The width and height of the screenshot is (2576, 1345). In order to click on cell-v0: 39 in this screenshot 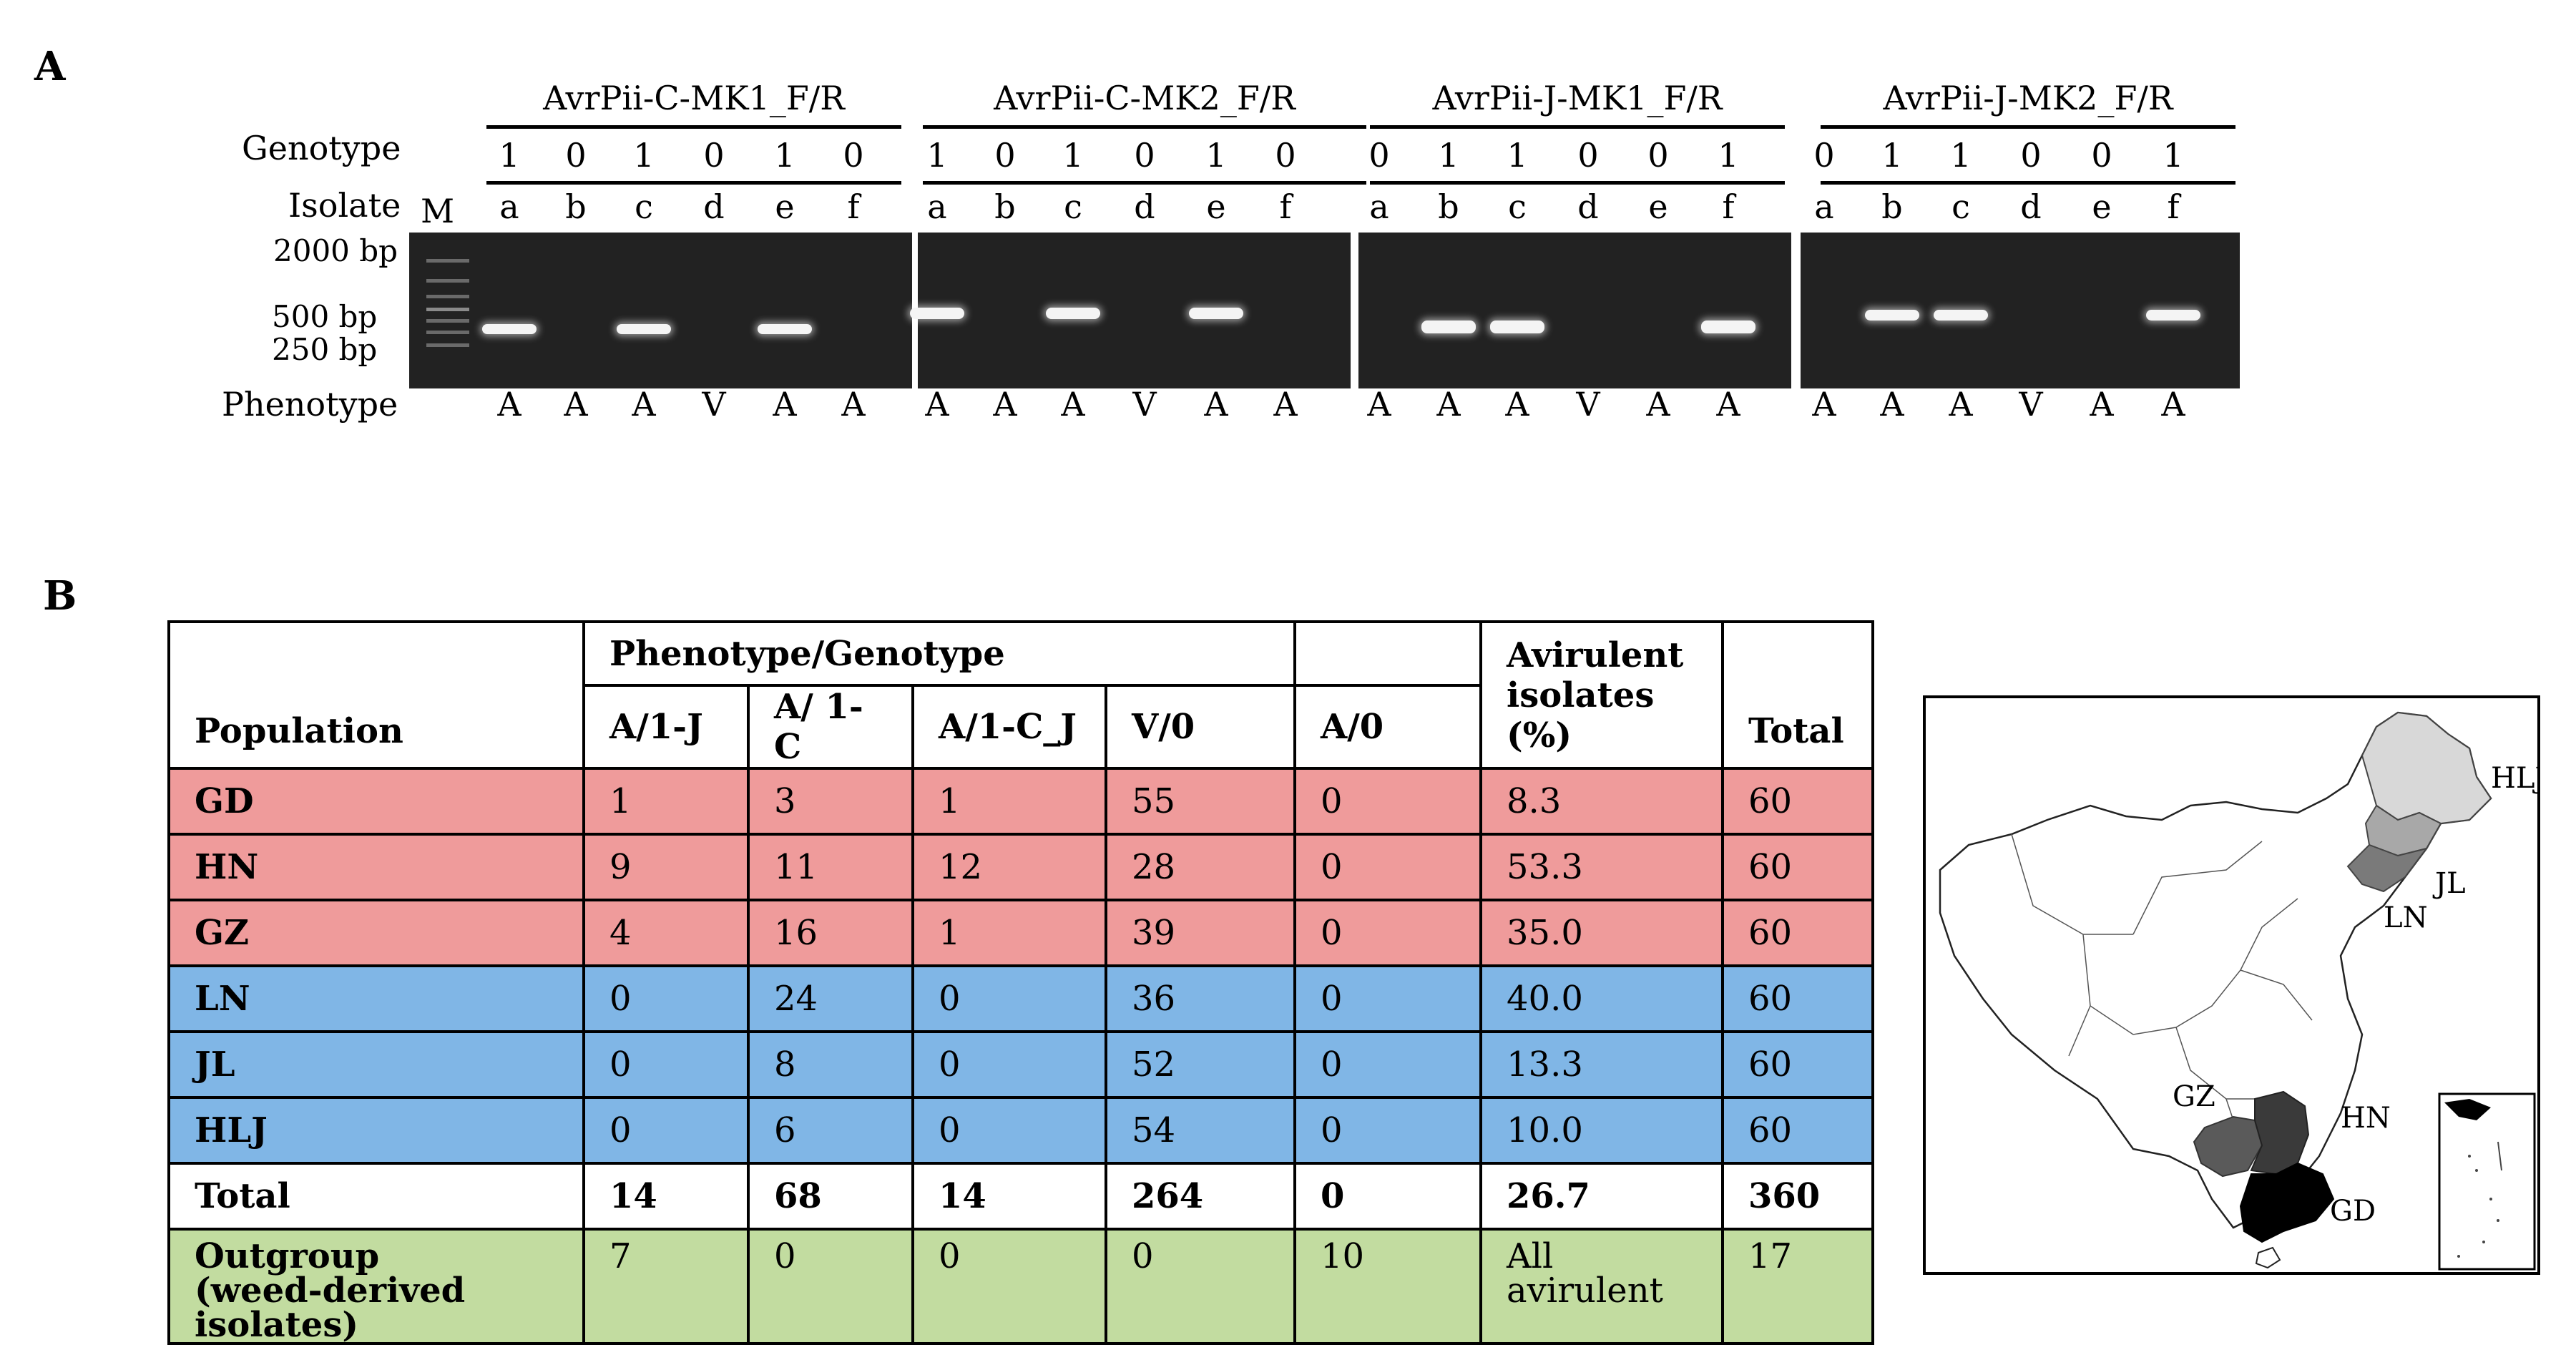, I will do `click(1200, 933)`.